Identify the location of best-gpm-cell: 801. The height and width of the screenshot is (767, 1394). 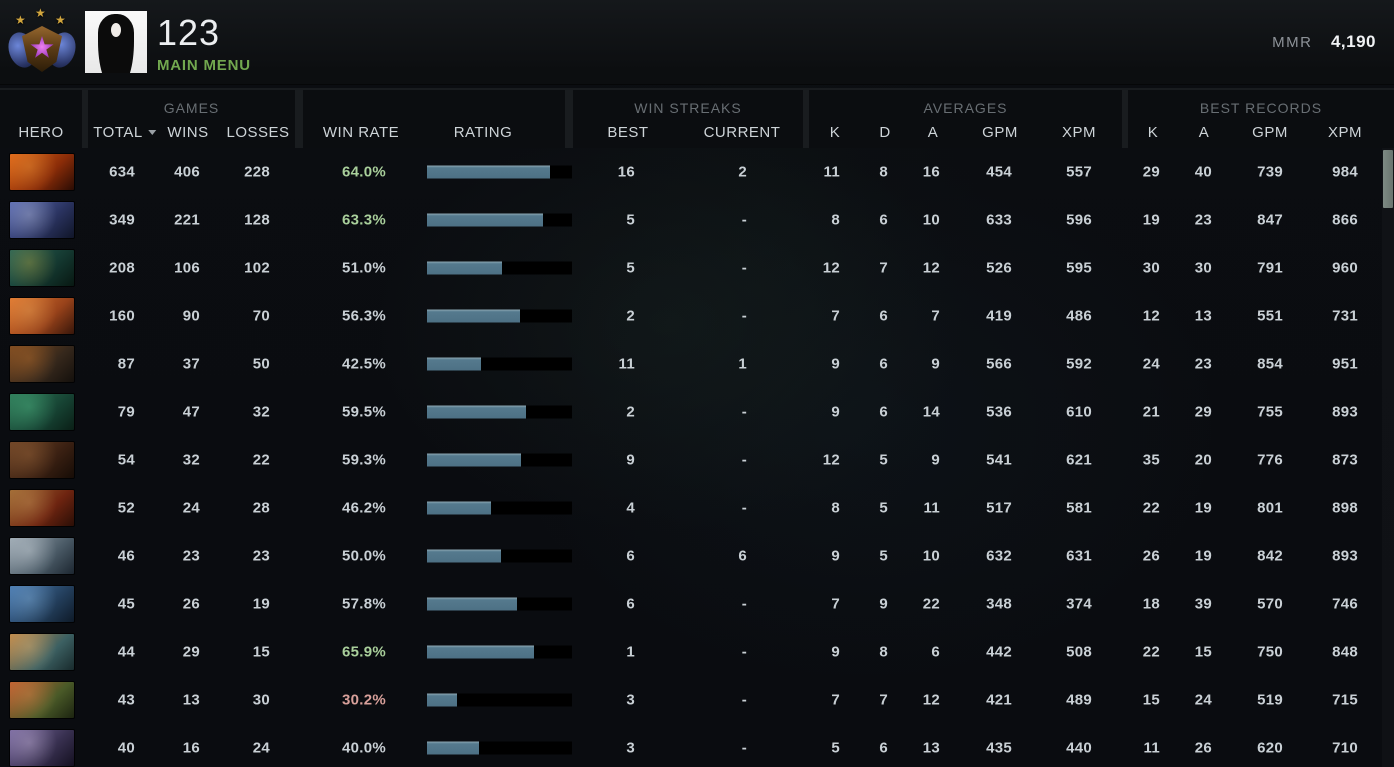
(1270, 508).